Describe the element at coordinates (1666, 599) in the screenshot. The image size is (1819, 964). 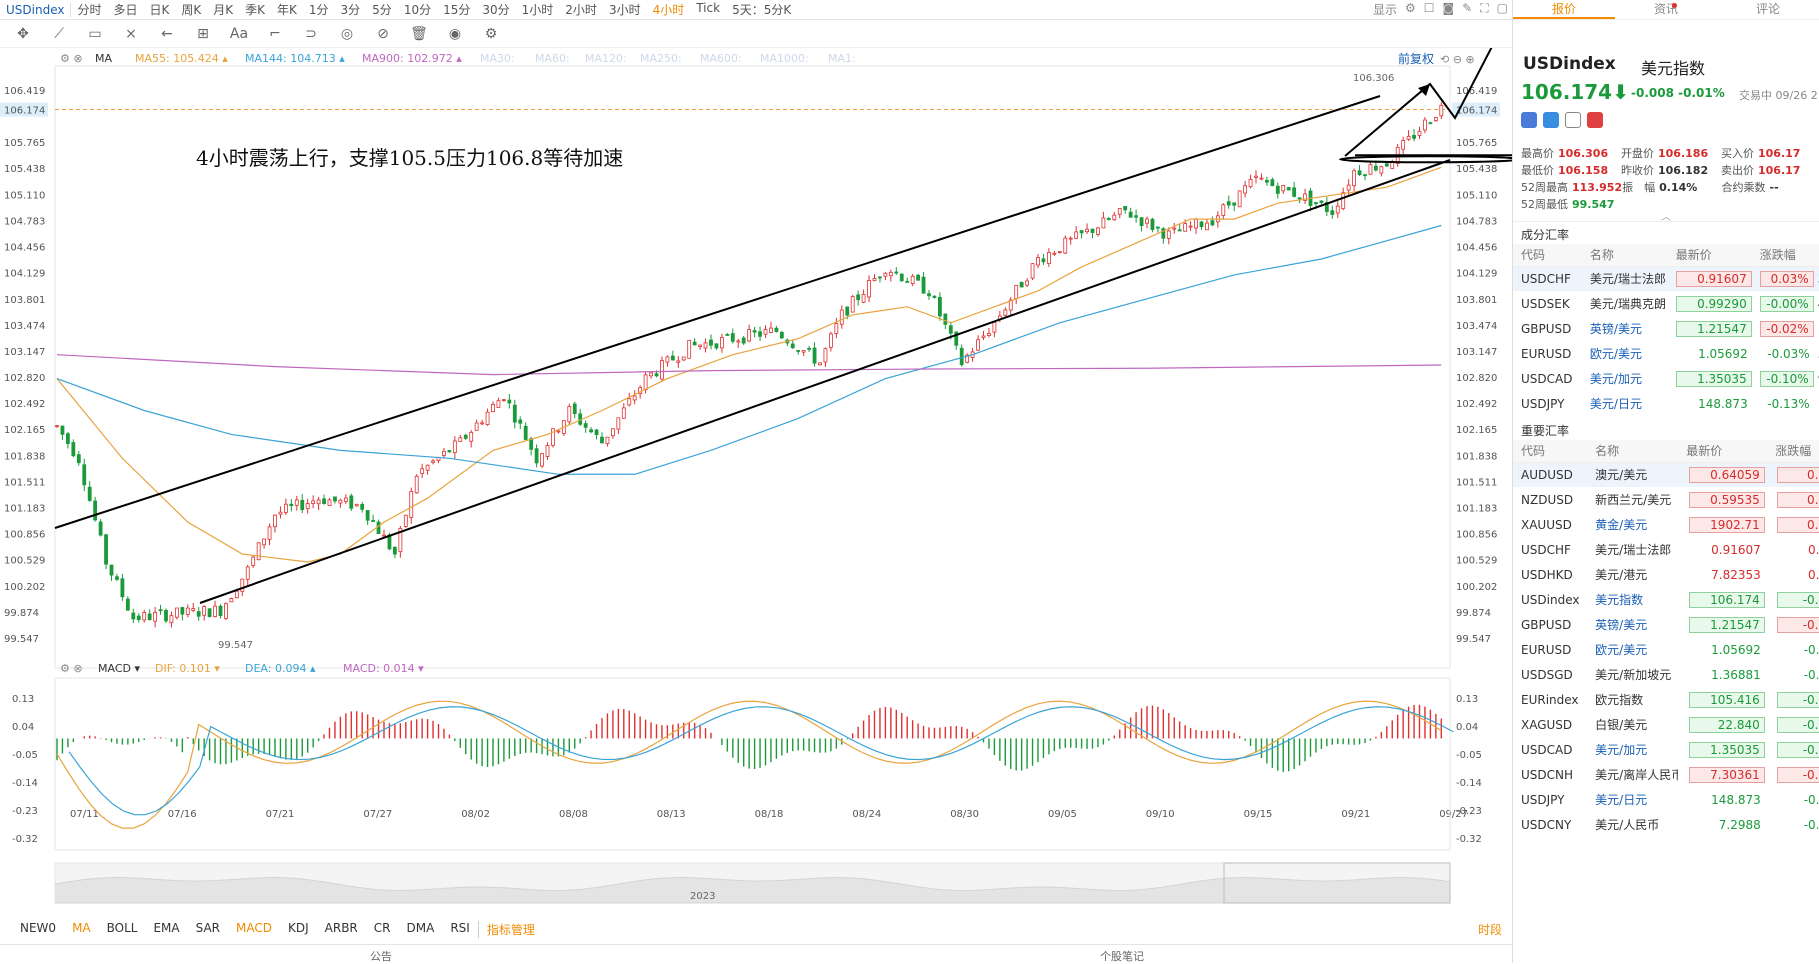
I see `table-row: USDindex 美元指数 106.174-0.0` at that location.